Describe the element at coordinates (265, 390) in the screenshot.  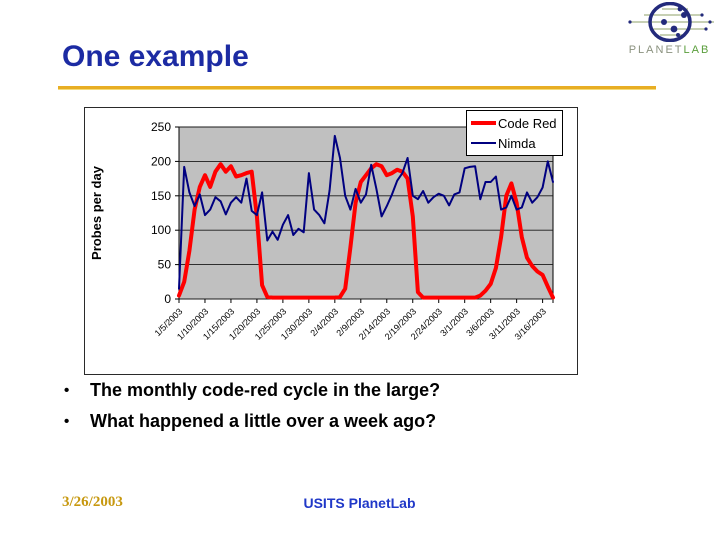
I see `bullet-text-1: The monthly code-red cycle in the large?` at that location.